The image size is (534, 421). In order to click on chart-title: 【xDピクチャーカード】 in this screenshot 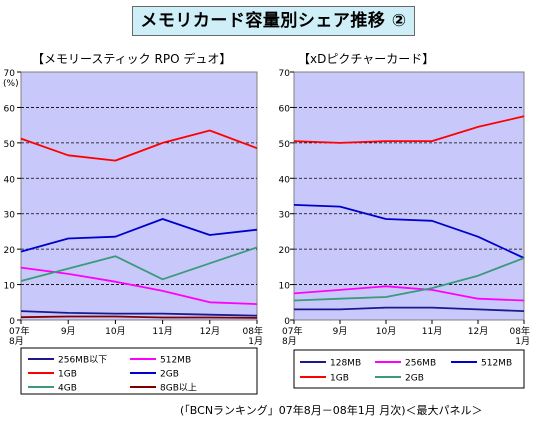, I will do `click(366, 59)`.